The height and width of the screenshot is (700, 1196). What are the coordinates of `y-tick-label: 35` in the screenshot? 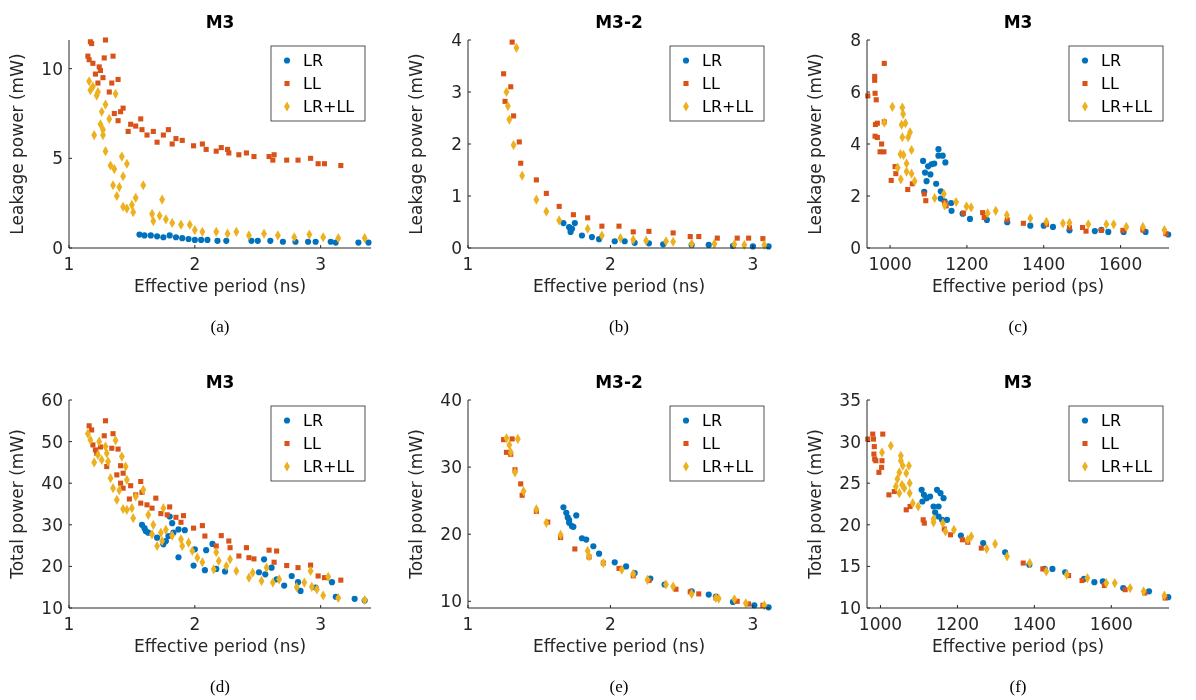 It's located at (850, 399).